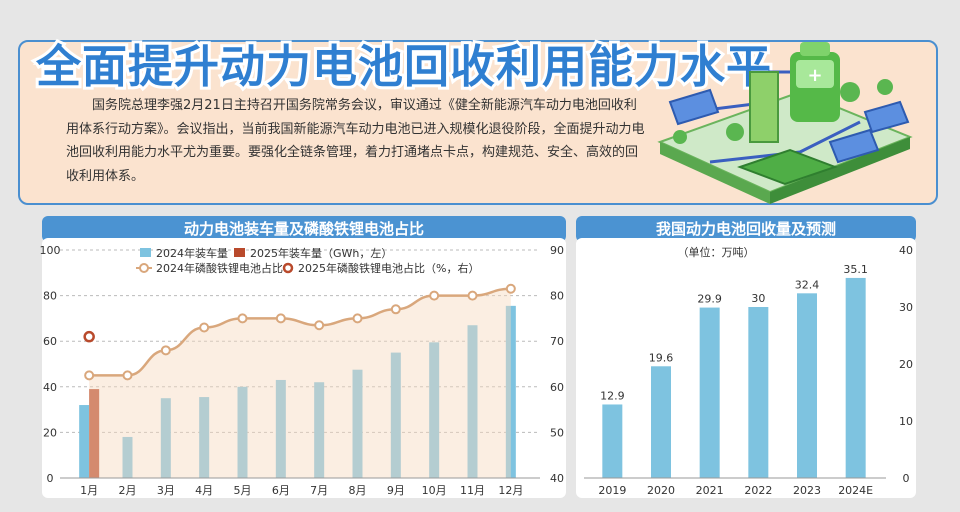 The width and height of the screenshot is (960, 512). What do you see at coordinates (204, 490) in the screenshot?
I see `x-tick-label: 4月` at bounding box center [204, 490].